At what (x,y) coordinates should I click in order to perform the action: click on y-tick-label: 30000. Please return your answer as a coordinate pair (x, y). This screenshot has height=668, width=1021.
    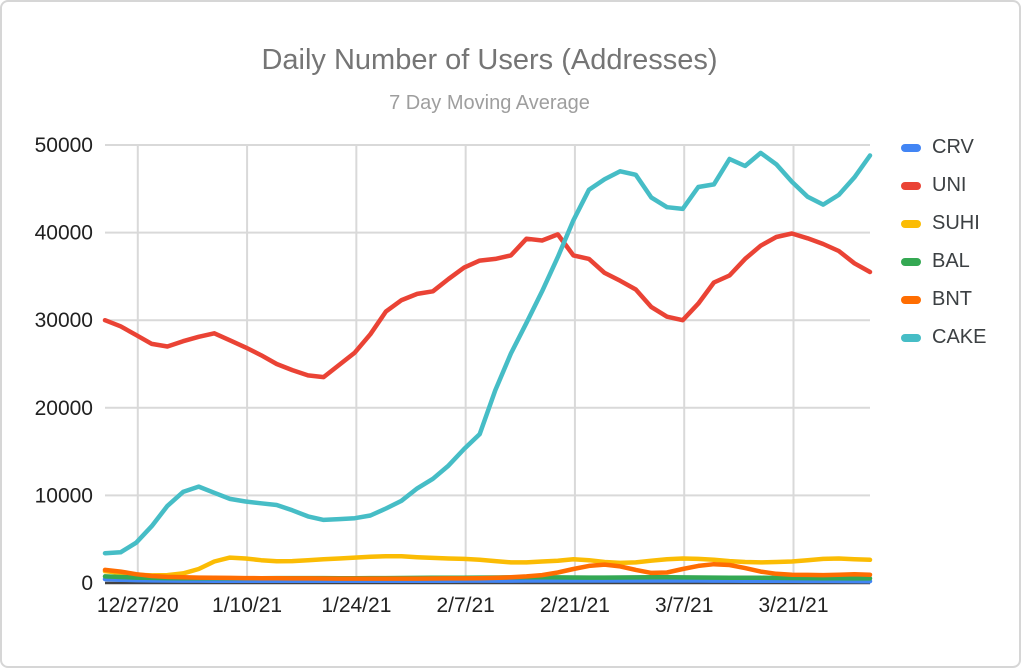
    Looking at the image, I should click on (64, 320).